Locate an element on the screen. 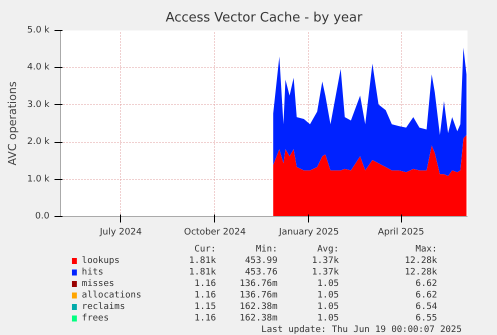  y-tick-label: 3.0 k is located at coordinates (38, 105).